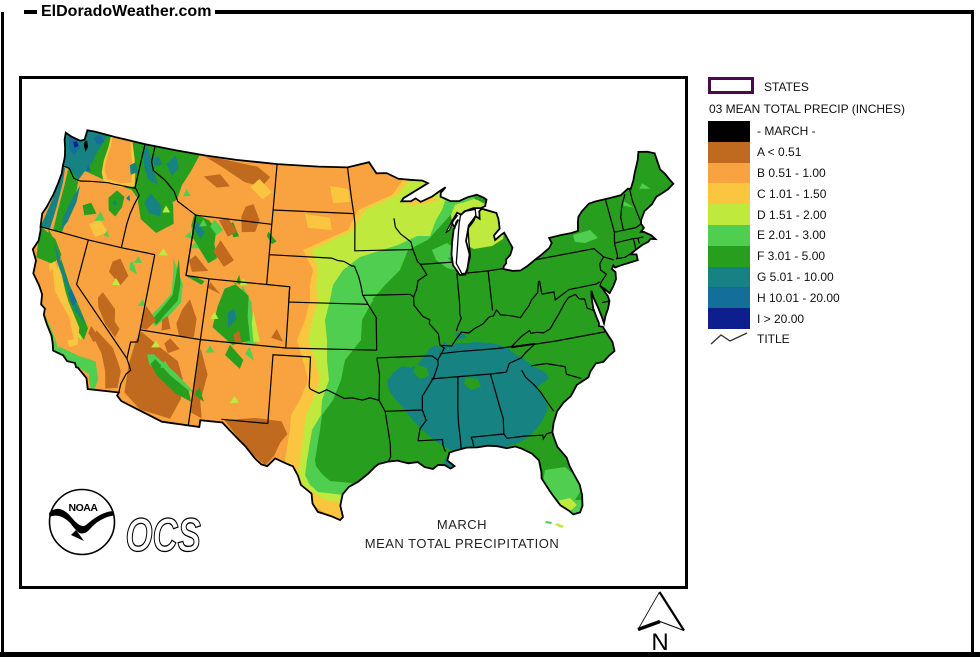 The image size is (980, 657). Describe the element at coordinates (163, 535) in the screenshot. I see `svg-text: OCS` at that location.